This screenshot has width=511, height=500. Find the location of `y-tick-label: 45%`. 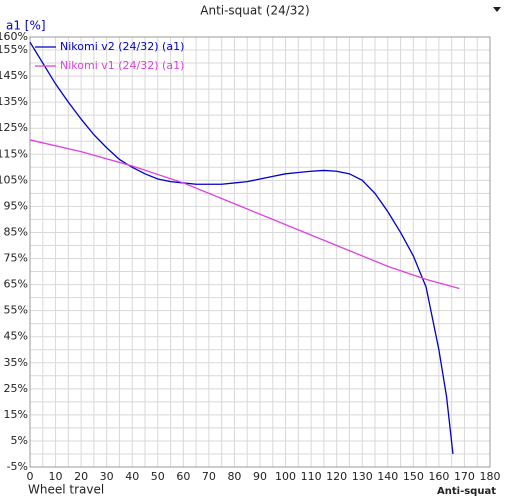

y-tick-label: 45% is located at coordinates (16, 336).